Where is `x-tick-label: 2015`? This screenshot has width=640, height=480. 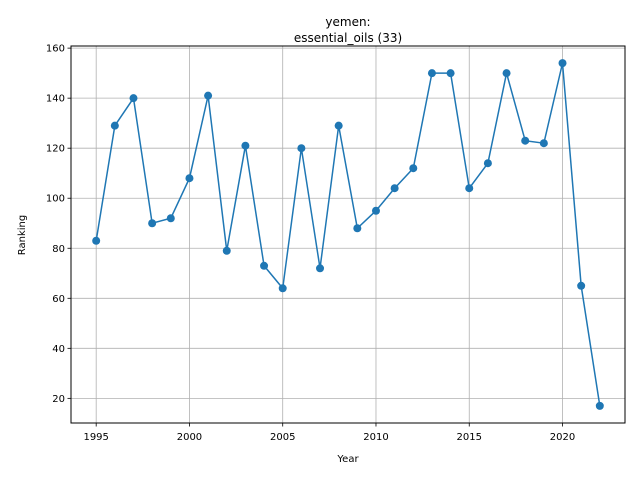
x-tick-label: 2015 is located at coordinates (469, 437).